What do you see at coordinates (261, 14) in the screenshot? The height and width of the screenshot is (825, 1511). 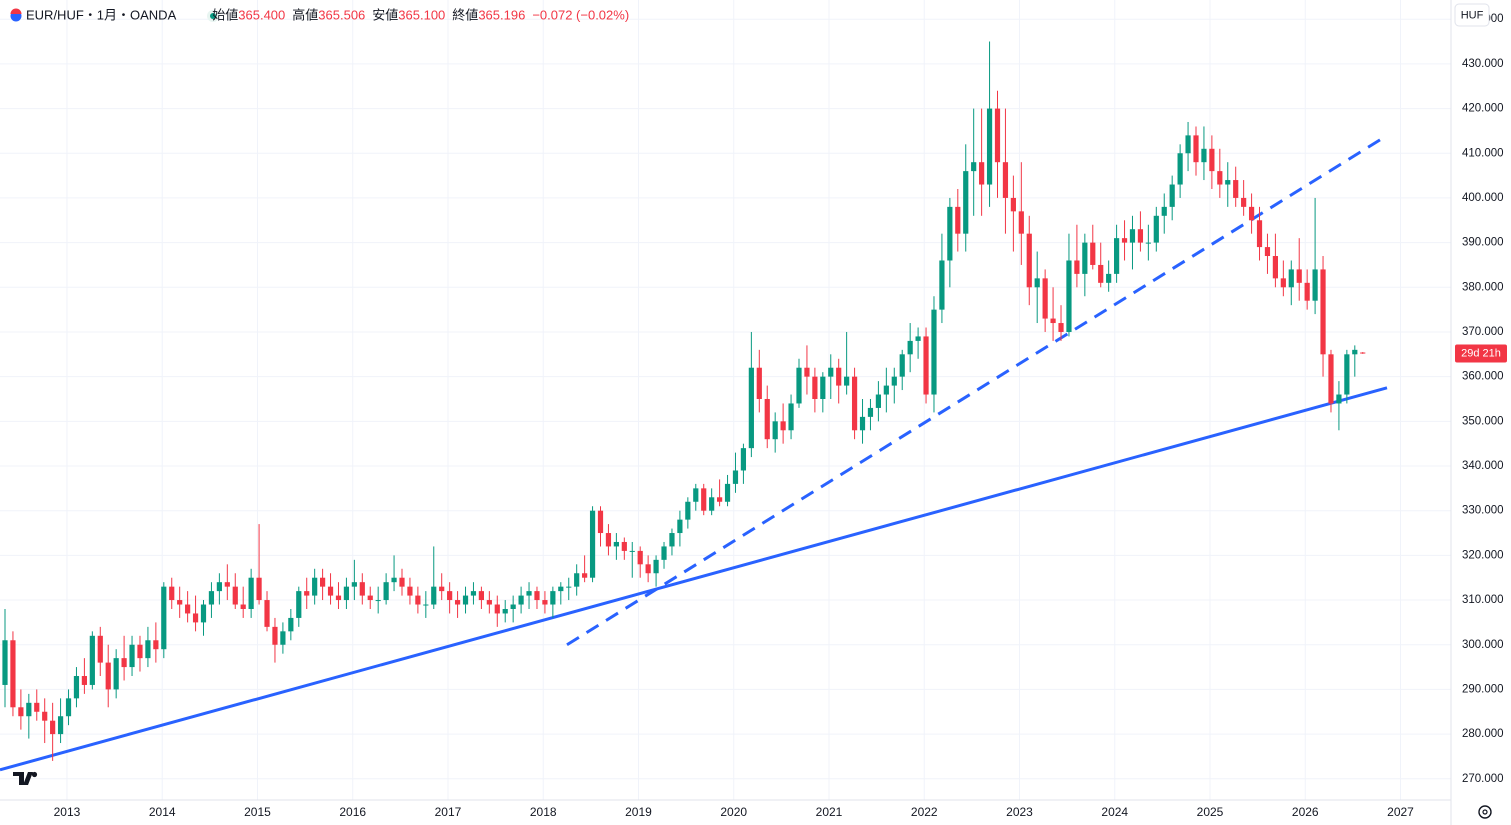 I see `ohlc-value: 365.400` at bounding box center [261, 14].